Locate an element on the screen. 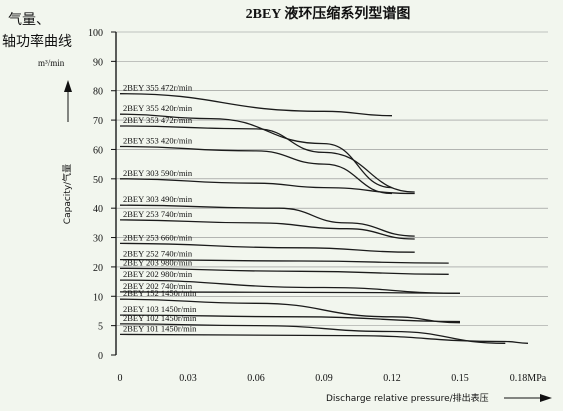 Image resolution: width=563 pixels, height=411 pixels. x-tick-labels: 0 0.03 0.06 0.09 0.12 0.15 0.18MPa is located at coordinates (332, 378).